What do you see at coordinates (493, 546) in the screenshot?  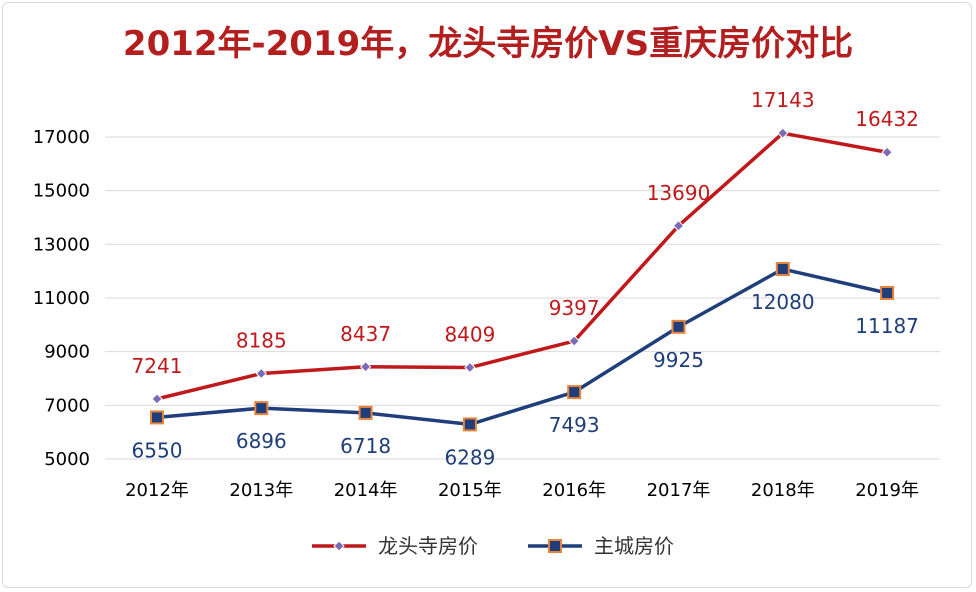 I see `legend: 龙头寺房价 主城房价` at bounding box center [493, 546].